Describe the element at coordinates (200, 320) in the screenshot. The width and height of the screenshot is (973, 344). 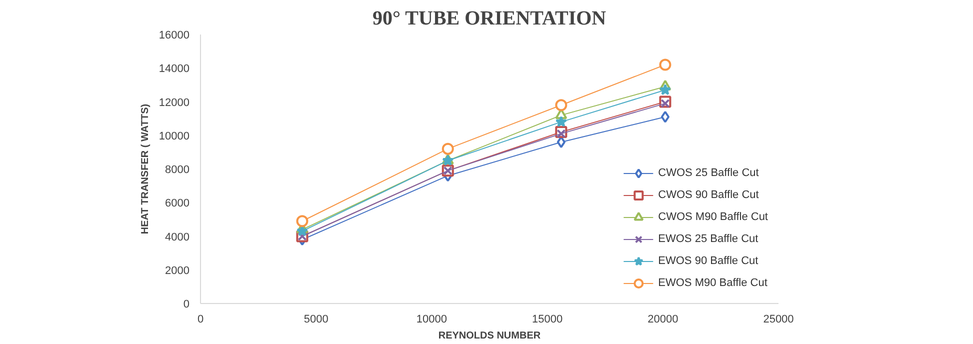
I see `x-tick-label: 0` at that location.